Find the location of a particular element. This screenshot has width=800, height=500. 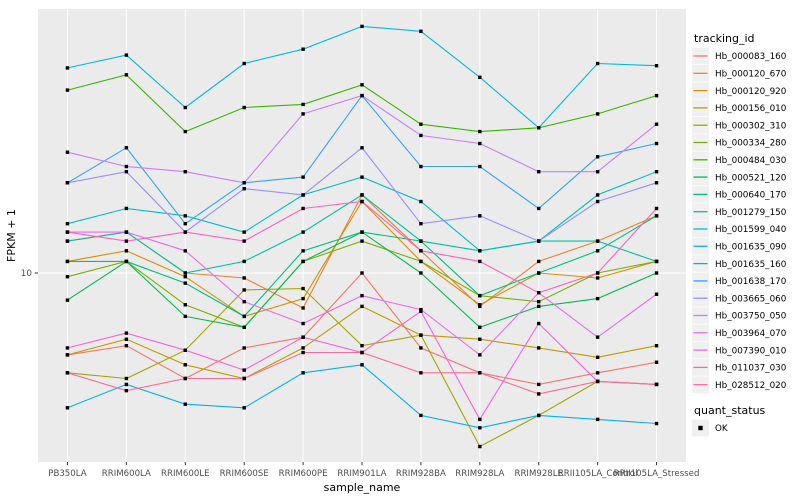

legend-label: Hb_011037_030 is located at coordinates (751, 369).